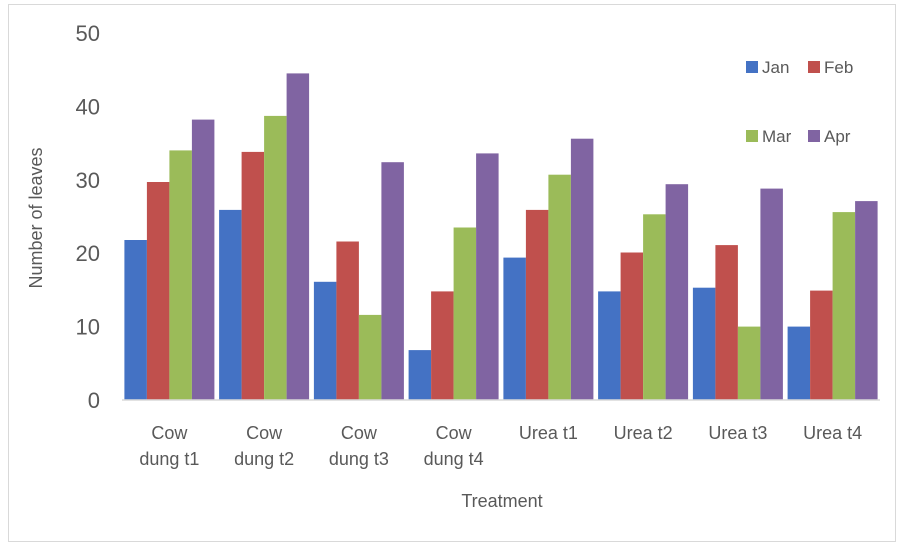 The width and height of the screenshot is (901, 546). What do you see at coordinates (501, 501) in the screenshot?
I see `x-axis-title: Treatment` at bounding box center [501, 501].